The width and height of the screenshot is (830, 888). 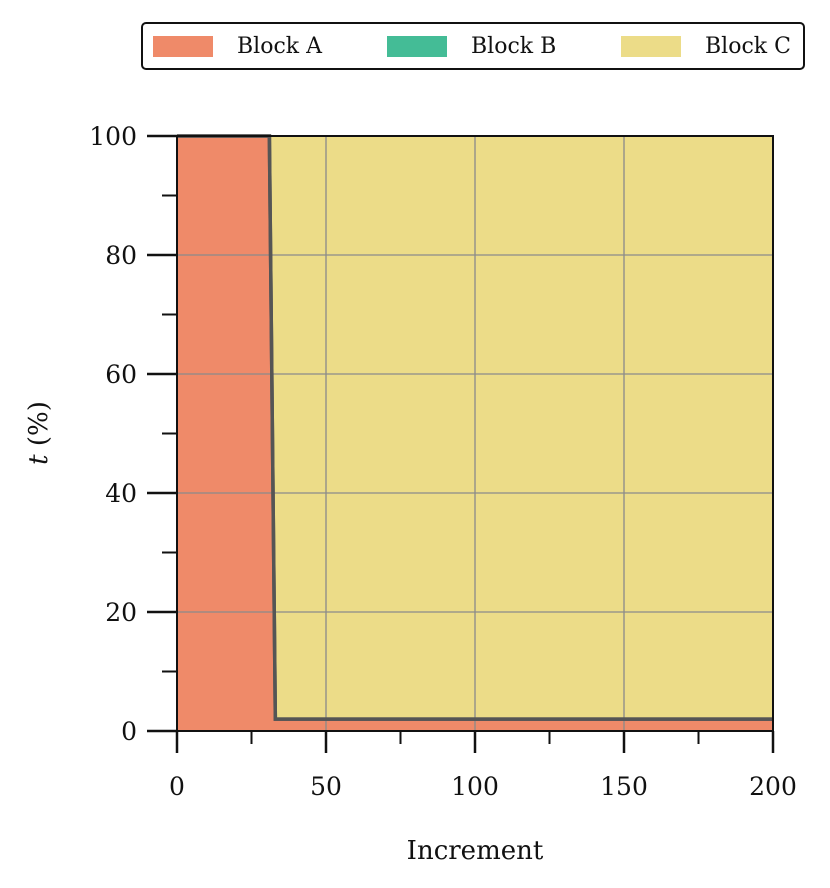 I want to click on legend-item-block-b: Block B, so click(x=471, y=46).